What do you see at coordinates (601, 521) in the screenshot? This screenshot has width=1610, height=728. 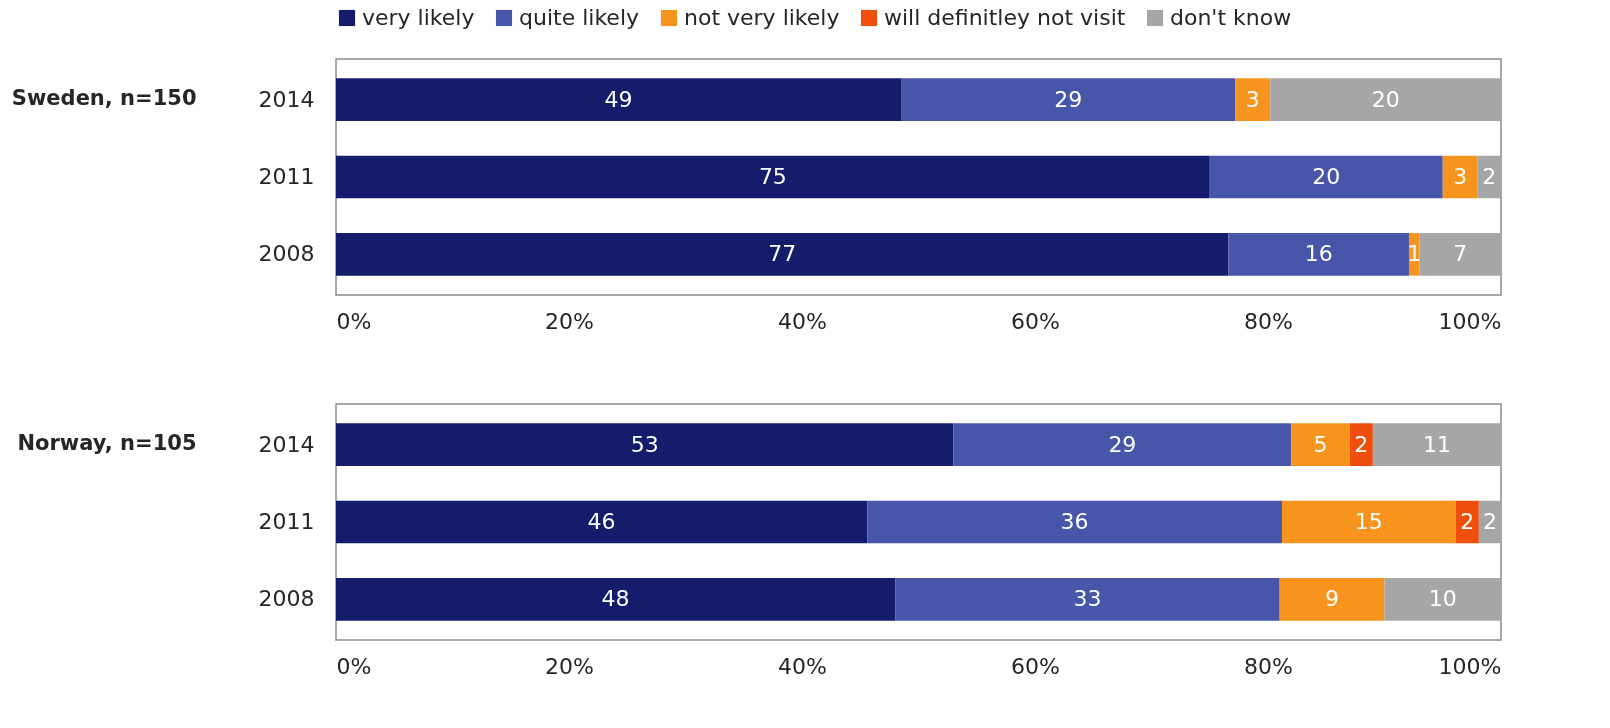 I see `data-label: 46` at bounding box center [601, 521].